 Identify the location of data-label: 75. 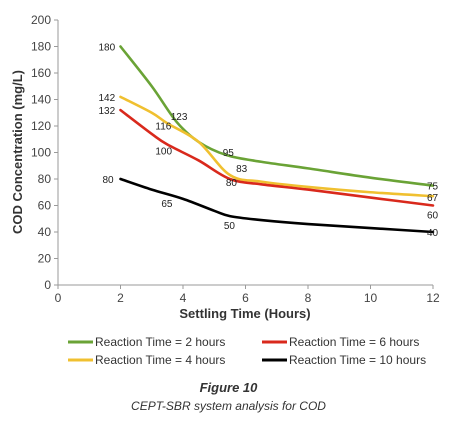
(433, 187).